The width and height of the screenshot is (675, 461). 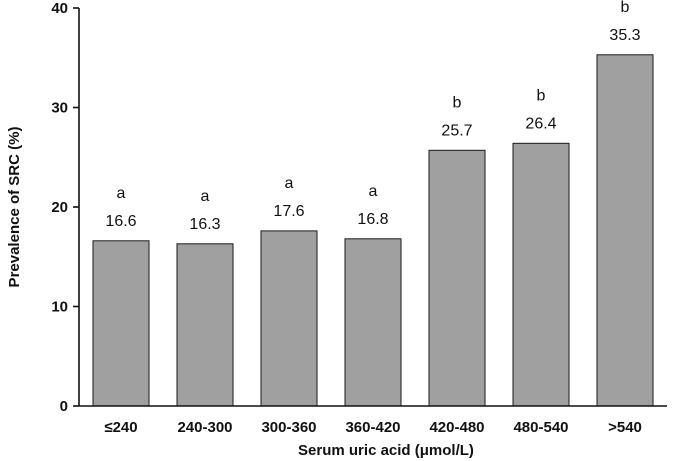 I want to click on x-tick-label-3: 360-420, so click(x=372, y=427).